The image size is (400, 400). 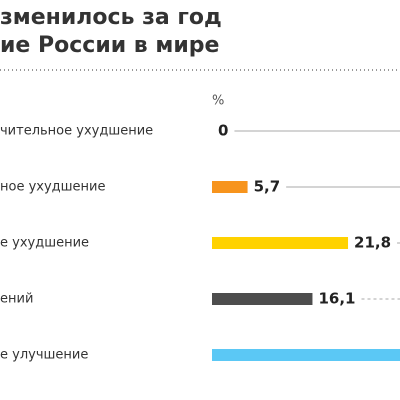 I want to click on category-label: ений, so click(x=16, y=299).